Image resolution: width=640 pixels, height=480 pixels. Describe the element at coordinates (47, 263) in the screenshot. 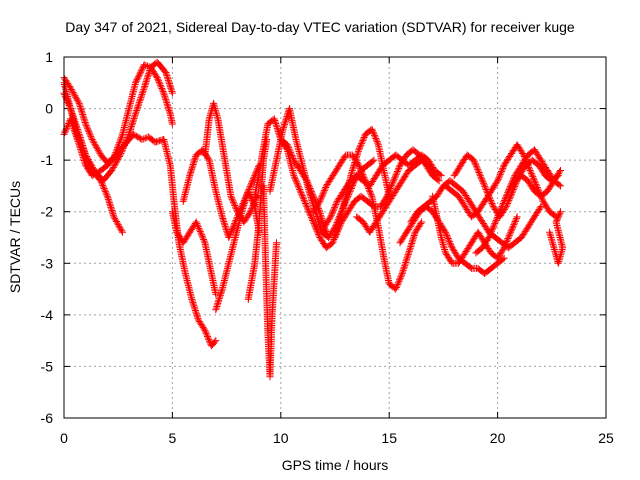

I see `y-tick-label: -3` at that location.